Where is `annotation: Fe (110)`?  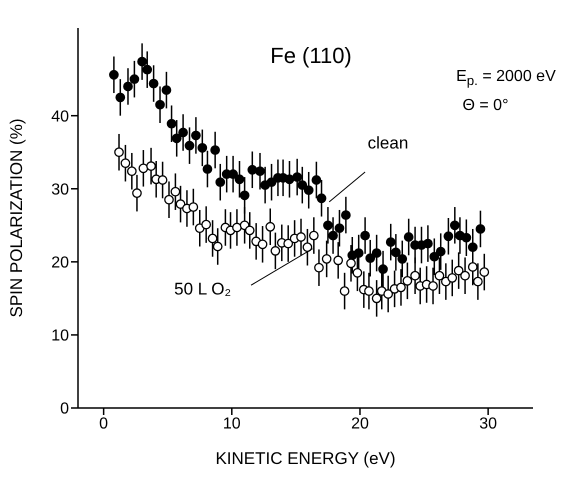
annotation: Fe (110) is located at coordinates (311, 55).